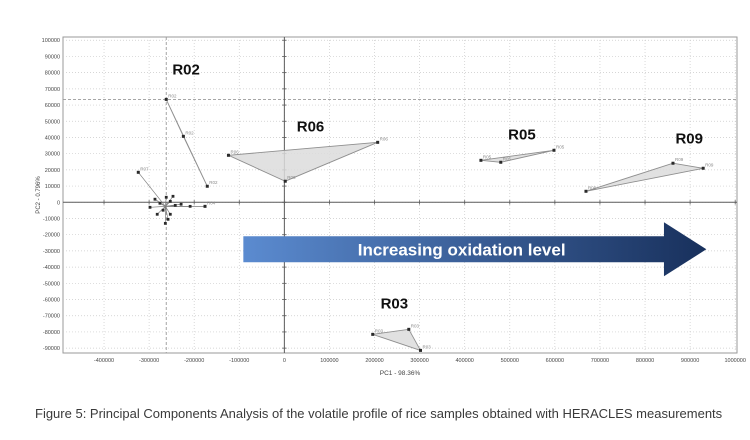  Describe the element at coordinates (555, 361) in the screenshot. I see `x-tick-label: 600000` at that location.